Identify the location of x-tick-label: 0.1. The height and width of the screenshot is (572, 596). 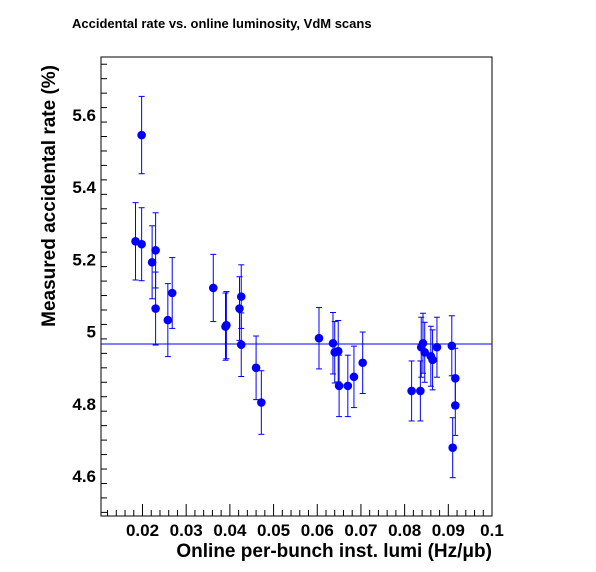
(492, 530).